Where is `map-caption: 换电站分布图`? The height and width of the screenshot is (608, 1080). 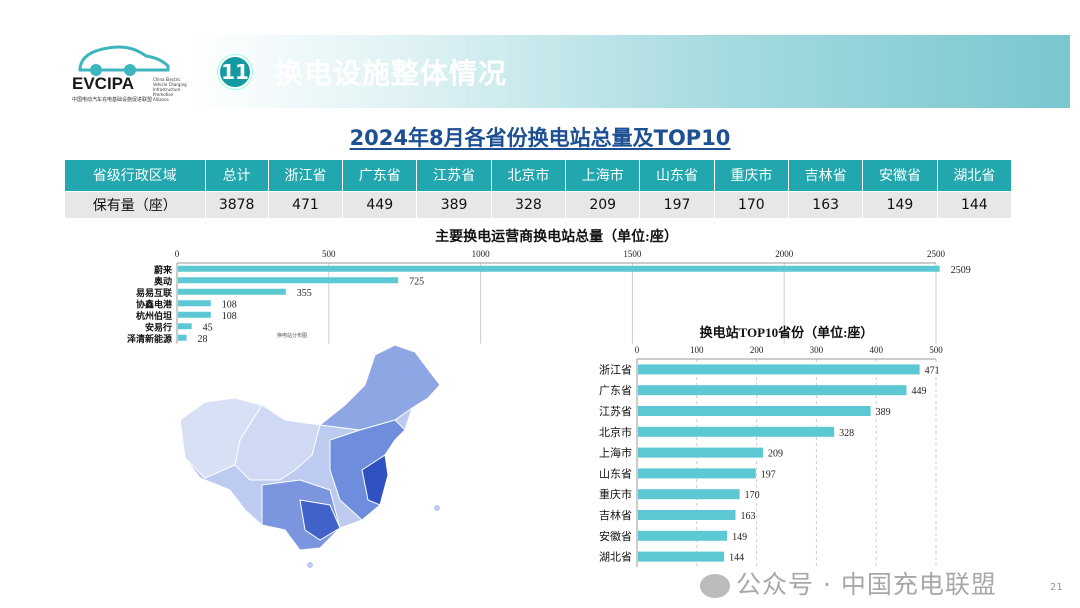
map-caption: 换电站分布图 is located at coordinates (292, 335).